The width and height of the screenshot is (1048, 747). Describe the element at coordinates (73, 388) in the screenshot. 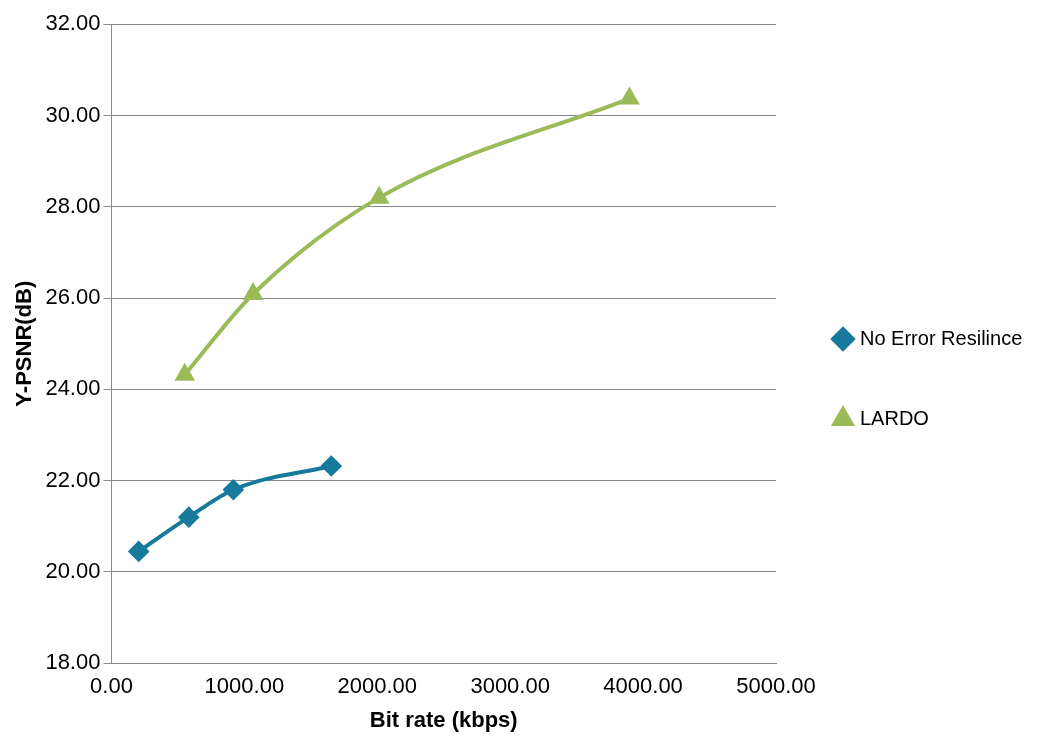

I see `y-tick-label: 24.00` at that location.